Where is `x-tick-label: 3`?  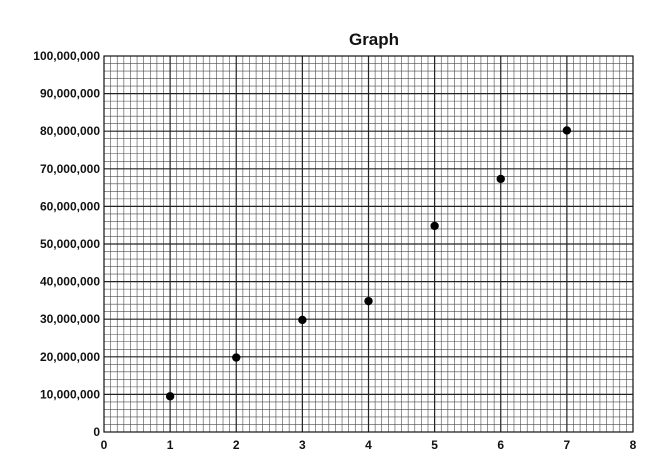 x-tick-label: 3 is located at coordinates (302, 445).